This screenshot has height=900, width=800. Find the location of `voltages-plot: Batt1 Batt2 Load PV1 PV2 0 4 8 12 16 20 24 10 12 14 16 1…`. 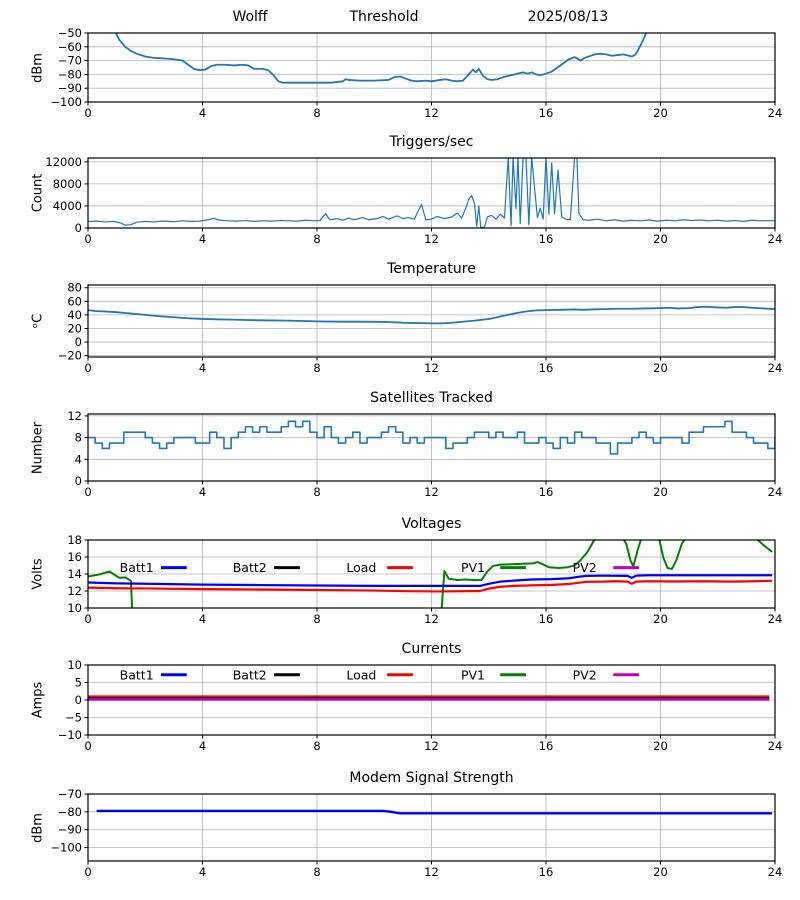

voltages-plot: Batt1 Batt2 Load PV1 PV2 0 4 8 12 16 20 24 10 12 14 16 1… is located at coordinates (424, 579).